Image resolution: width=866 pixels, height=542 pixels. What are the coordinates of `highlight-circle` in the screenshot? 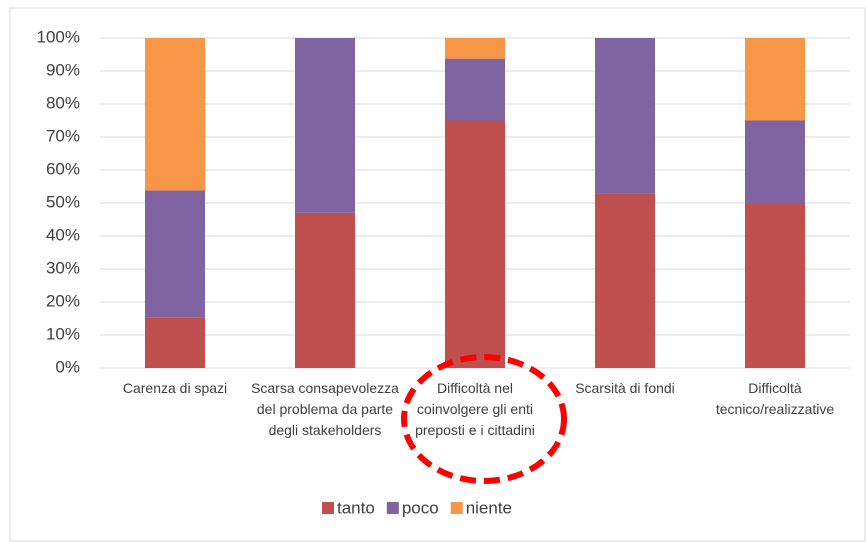 It's located at (484, 419).